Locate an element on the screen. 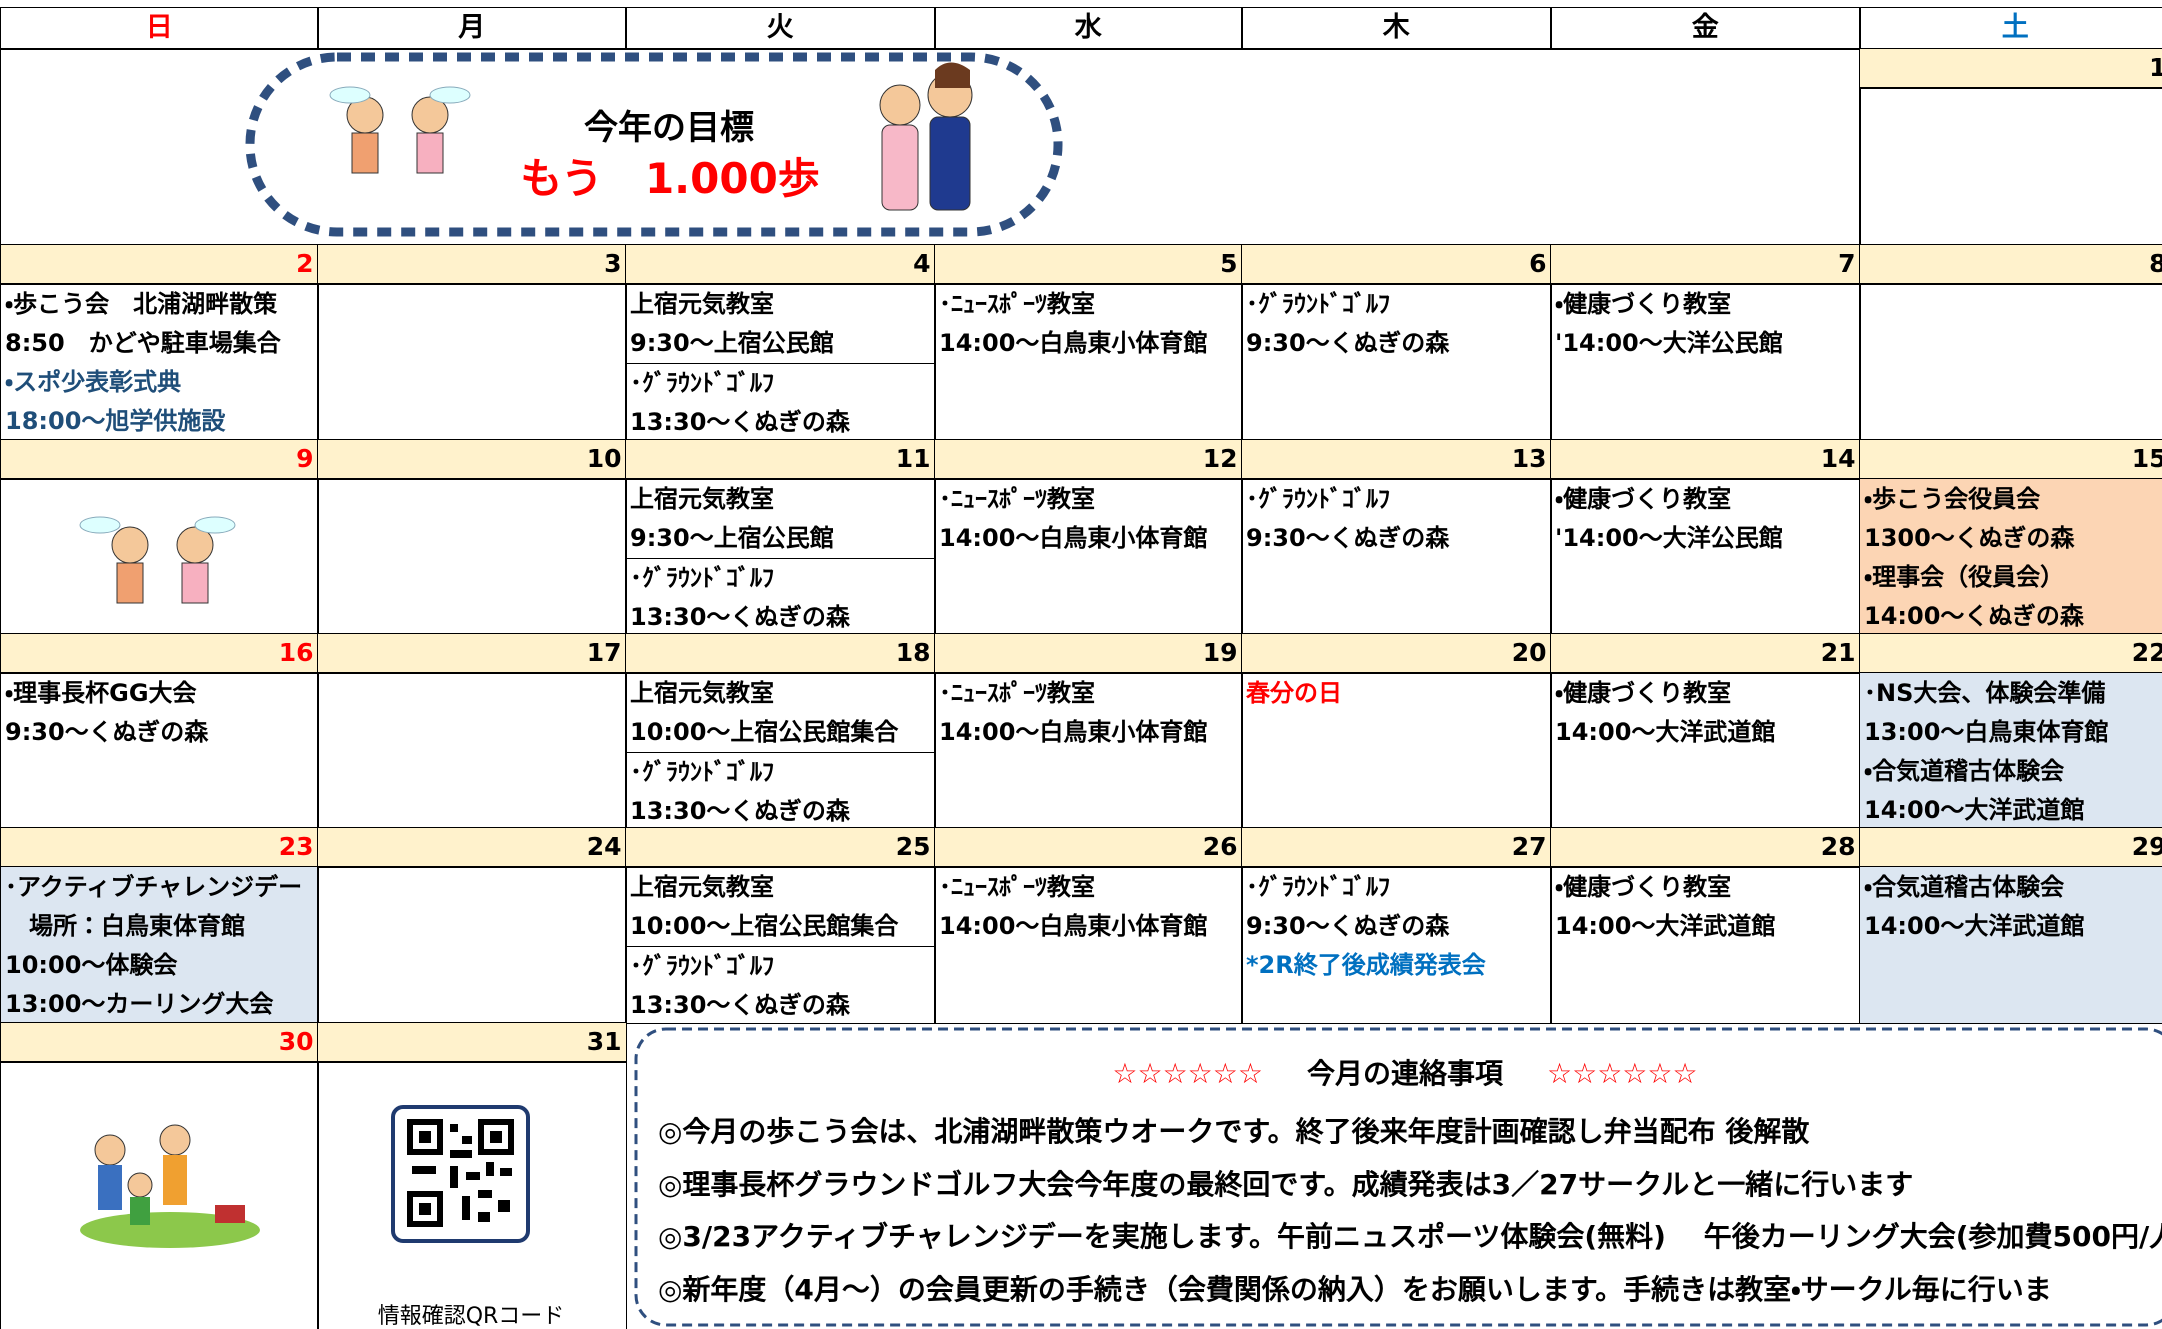 This screenshot has width=2162, height=1329. date-number: 5 is located at coordinates (1088, 264).